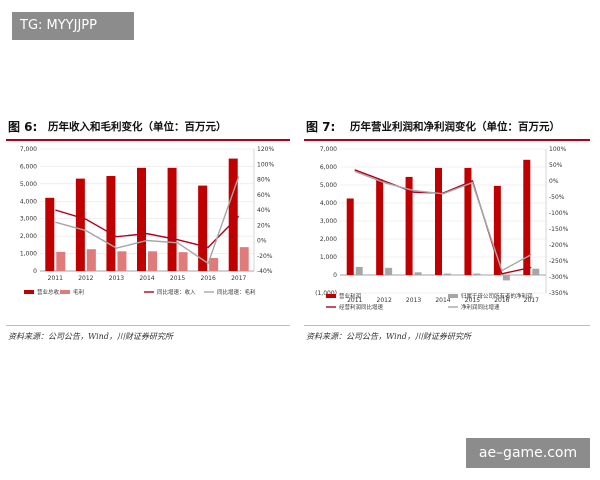 This screenshot has width=600, height=480. What do you see at coordinates (264, 210) in the screenshot?
I see `right-tick-label: 40%` at bounding box center [264, 210].